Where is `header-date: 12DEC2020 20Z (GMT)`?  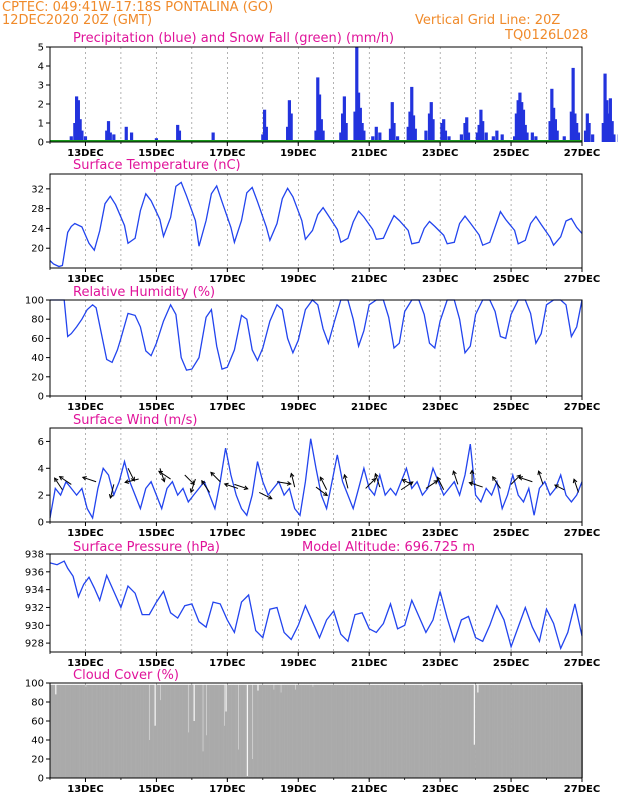
header-date: 12DEC2020 20Z (GMT) is located at coordinates (77, 20).